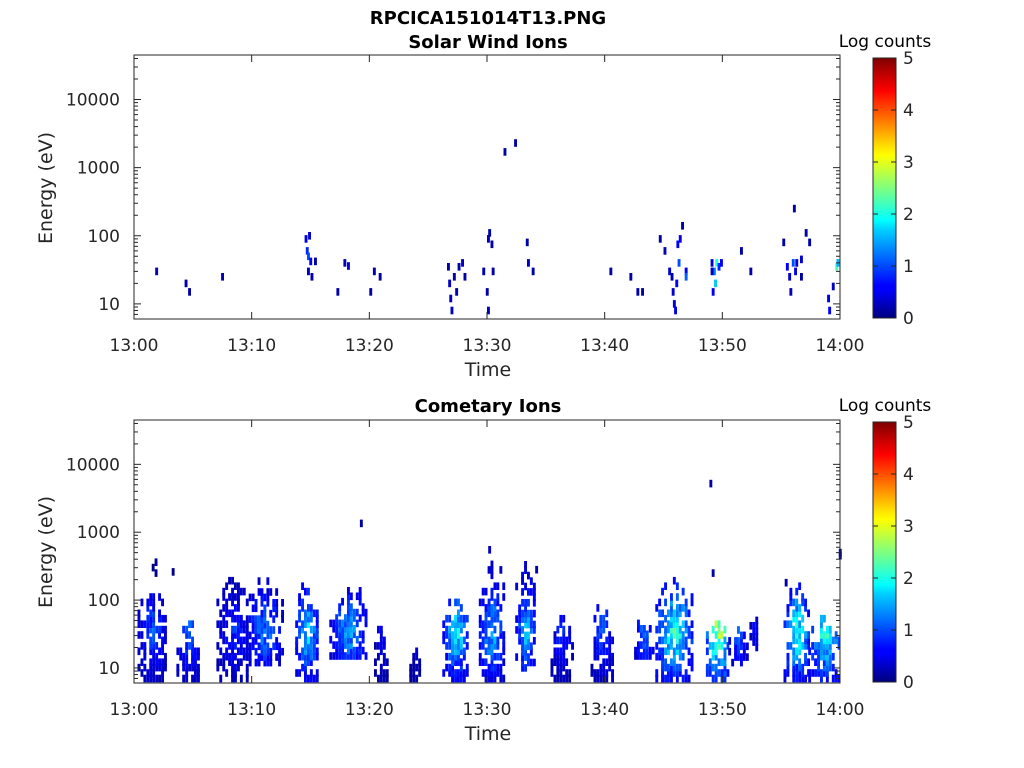 The height and width of the screenshot is (768, 1024). What do you see at coordinates (908, 111) in the screenshot?
I see `colorbar-tick-label: 4` at bounding box center [908, 111].